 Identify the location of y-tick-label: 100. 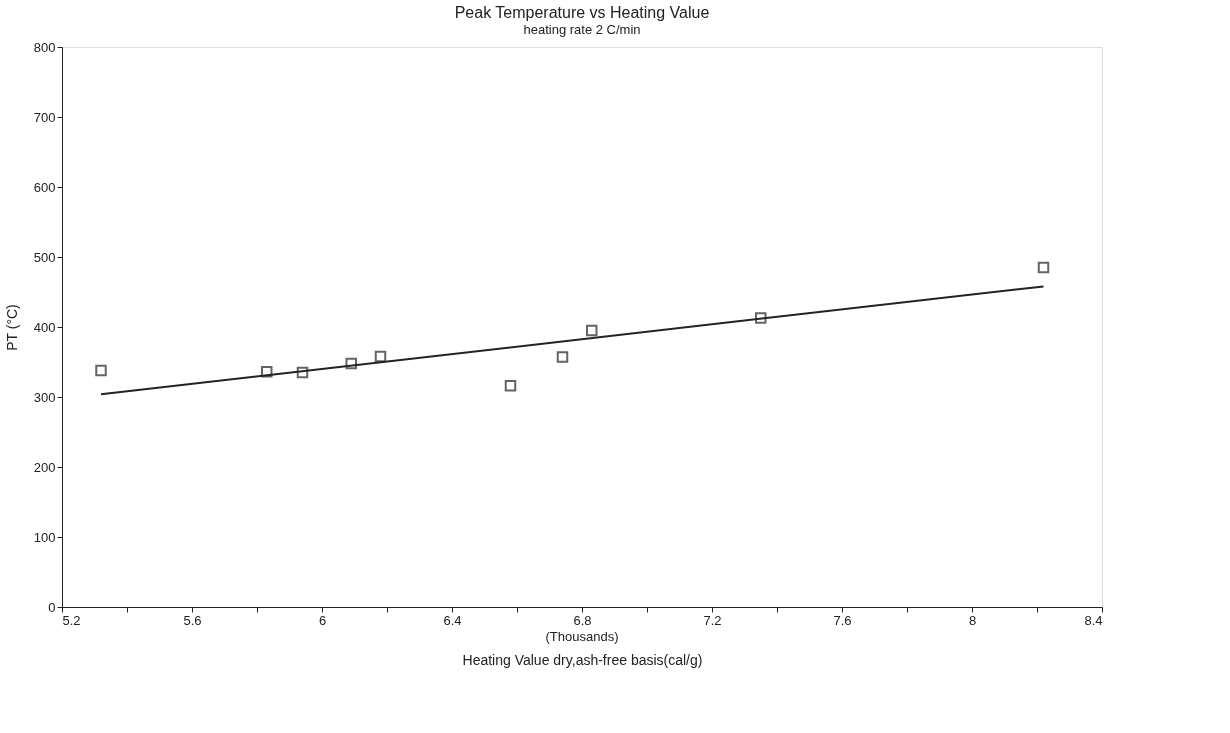
(44, 537).